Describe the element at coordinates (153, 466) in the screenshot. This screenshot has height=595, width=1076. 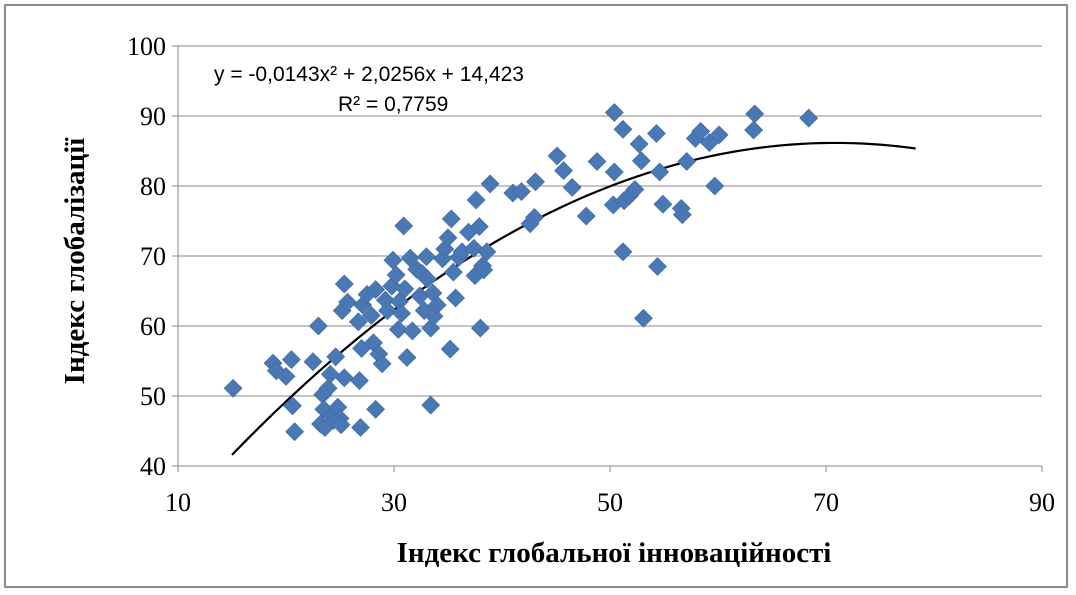
I see `y-tick-label: 40` at that location.